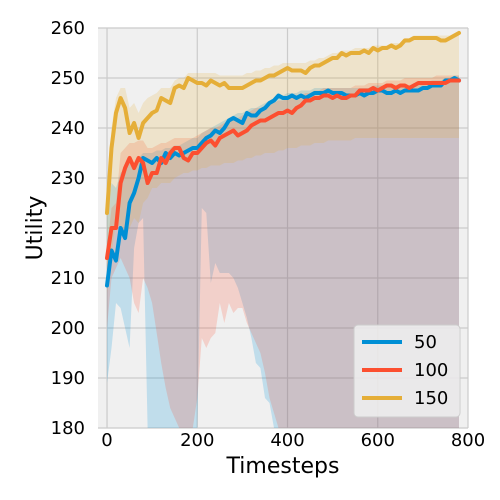 The image size is (500, 500). I want to click on legend-box, so click(407, 371).